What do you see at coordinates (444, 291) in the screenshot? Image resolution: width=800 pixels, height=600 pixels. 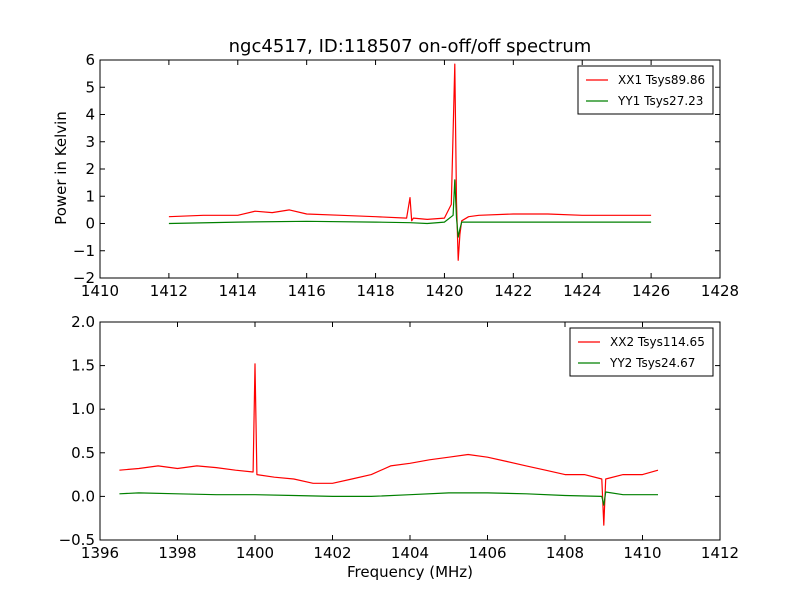 I see `x-tick-label: 1420` at bounding box center [444, 291].